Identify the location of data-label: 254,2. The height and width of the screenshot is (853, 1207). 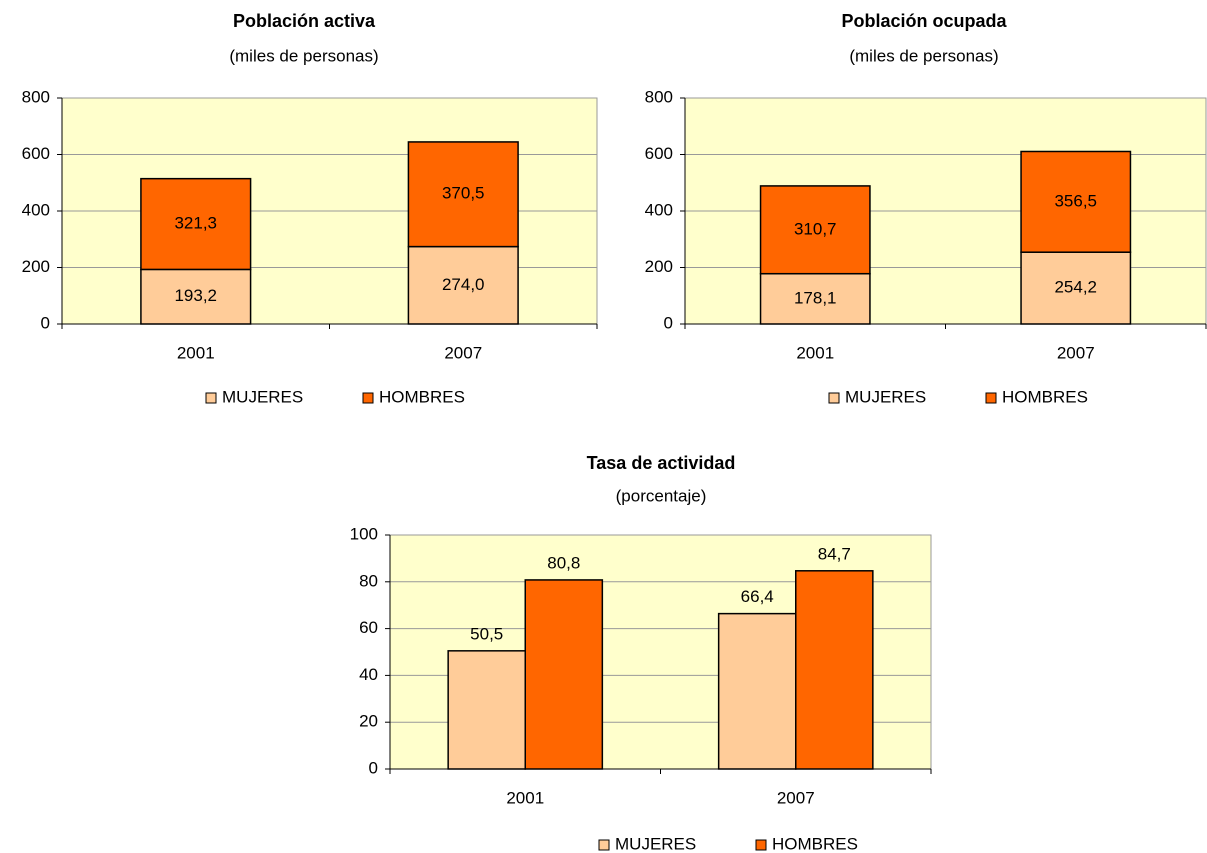
(1075, 287).